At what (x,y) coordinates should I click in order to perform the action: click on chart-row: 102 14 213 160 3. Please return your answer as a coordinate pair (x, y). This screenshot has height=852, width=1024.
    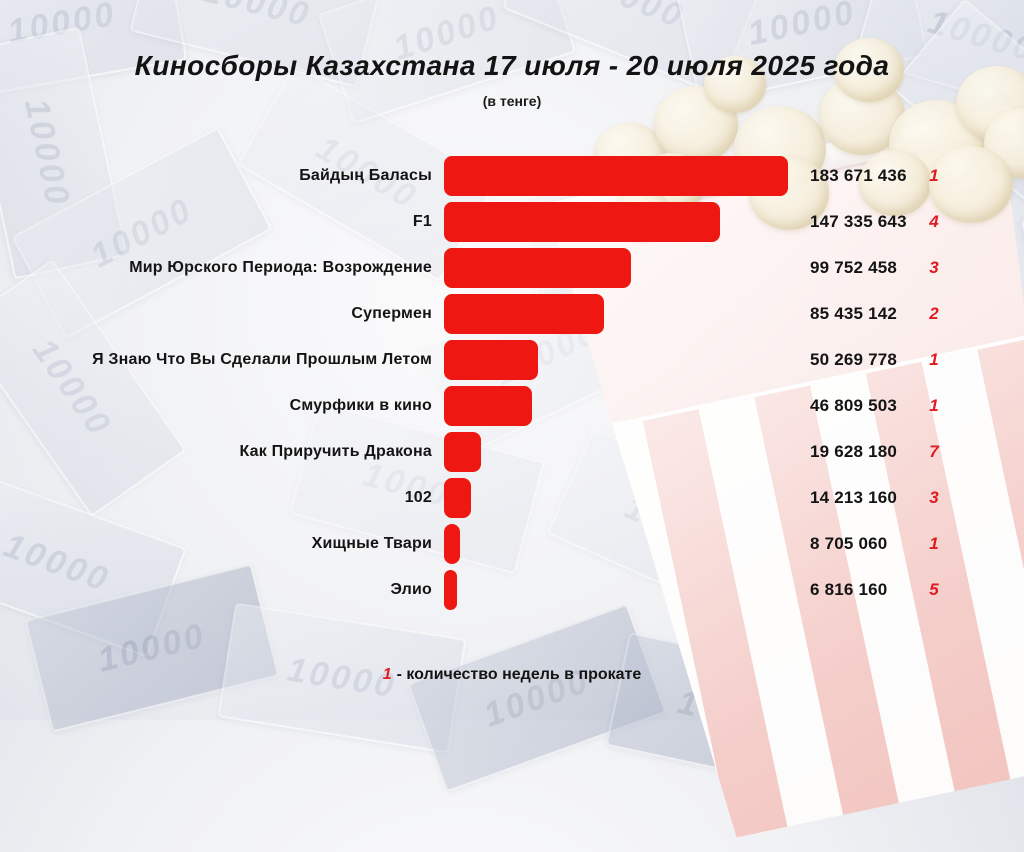
    Looking at the image, I should click on (512, 498).